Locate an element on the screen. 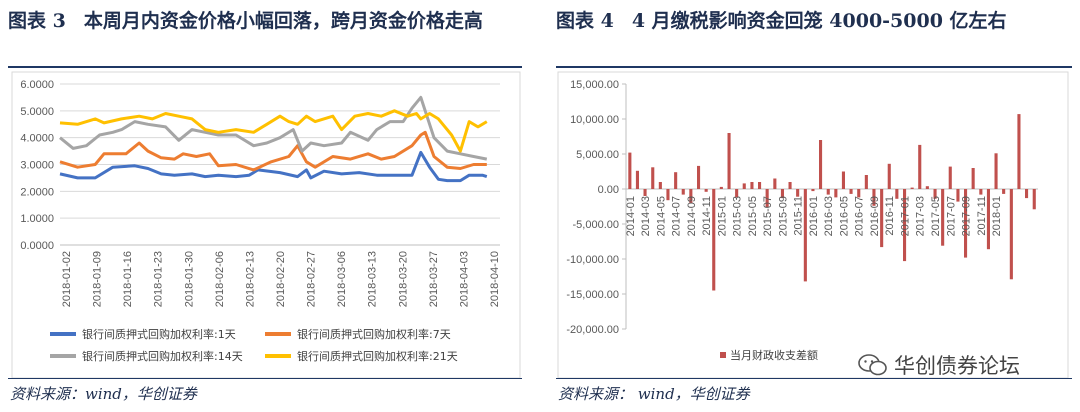 Image resolution: width=1080 pixels, height=412 pixels. figure-4-title: 图表 4 4 月缴税影响资金回笼 4000-5000 亿左右 is located at coordinates (813, 21).